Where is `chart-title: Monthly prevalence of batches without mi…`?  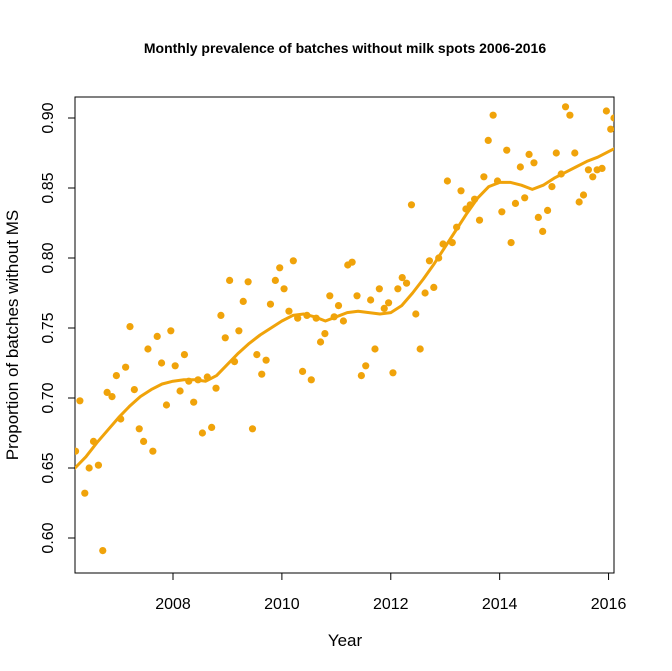 chart-title: Monthly prevalence of batches without mi… is located at coordinates (345, 48).